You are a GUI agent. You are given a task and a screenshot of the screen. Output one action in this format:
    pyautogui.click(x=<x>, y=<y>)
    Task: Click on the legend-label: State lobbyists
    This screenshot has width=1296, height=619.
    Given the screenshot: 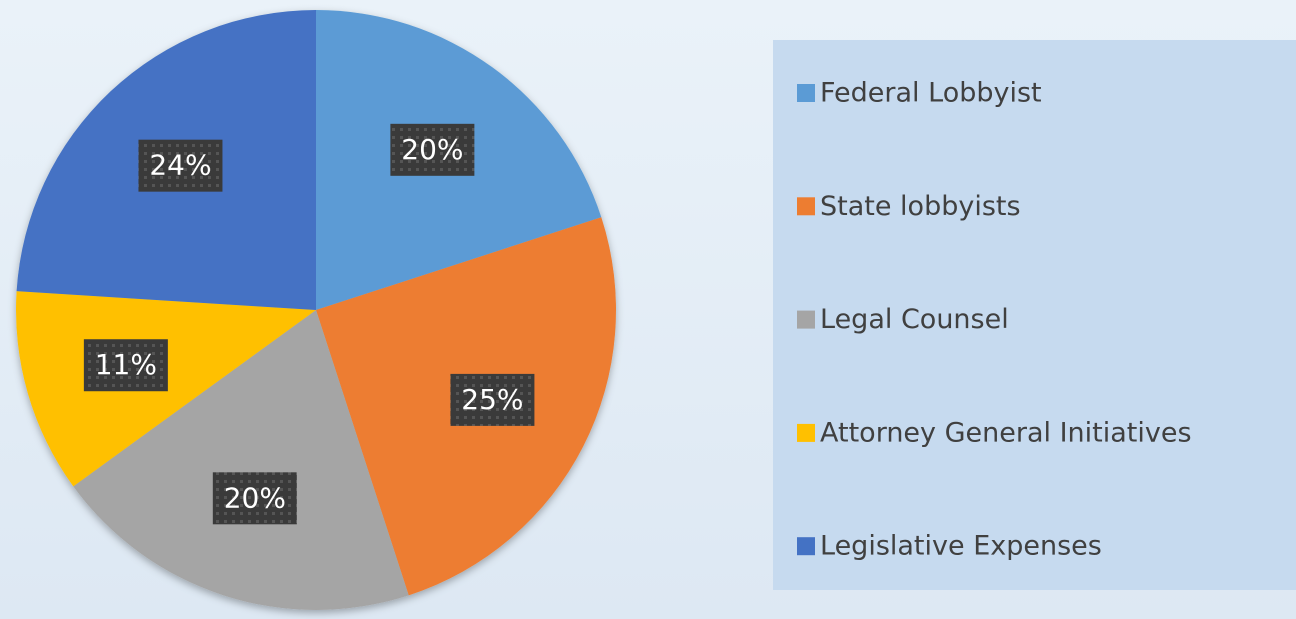 What is the action you would take?
    pyautogui.click(x=920, y=206)
    